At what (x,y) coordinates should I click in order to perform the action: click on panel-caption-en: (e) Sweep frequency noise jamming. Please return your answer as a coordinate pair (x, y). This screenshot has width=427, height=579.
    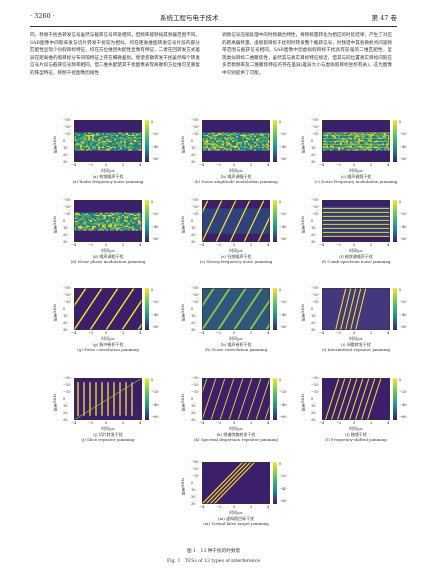
    Looking at the image, I should click on (236, 261).